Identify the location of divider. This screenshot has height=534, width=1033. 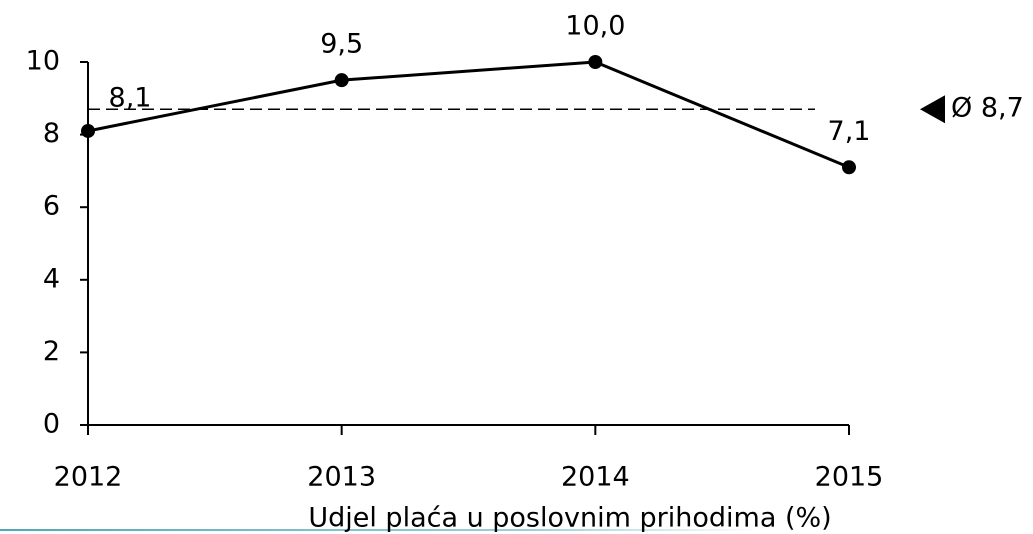
(380, 530).